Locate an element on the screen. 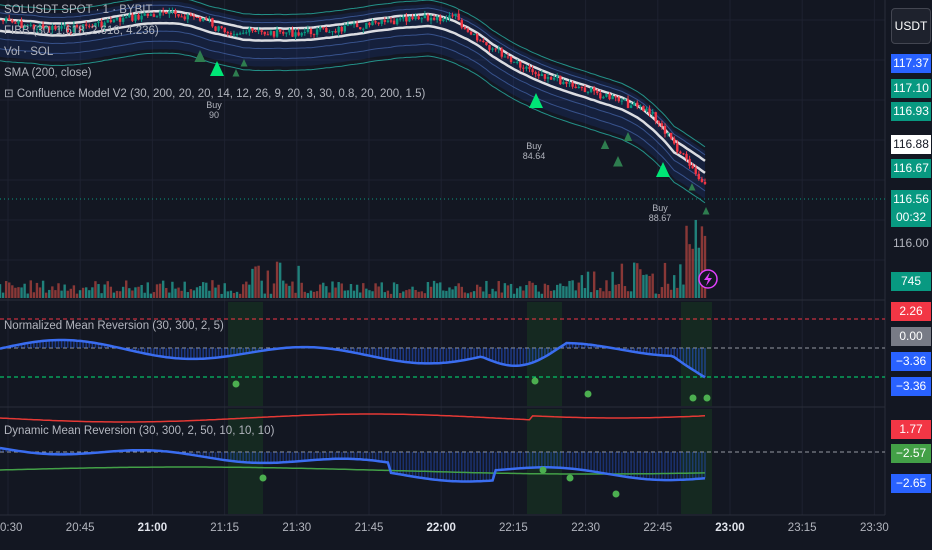 The image size is (932, 550). currency-button: USDT is located at coordinates (911, 26).